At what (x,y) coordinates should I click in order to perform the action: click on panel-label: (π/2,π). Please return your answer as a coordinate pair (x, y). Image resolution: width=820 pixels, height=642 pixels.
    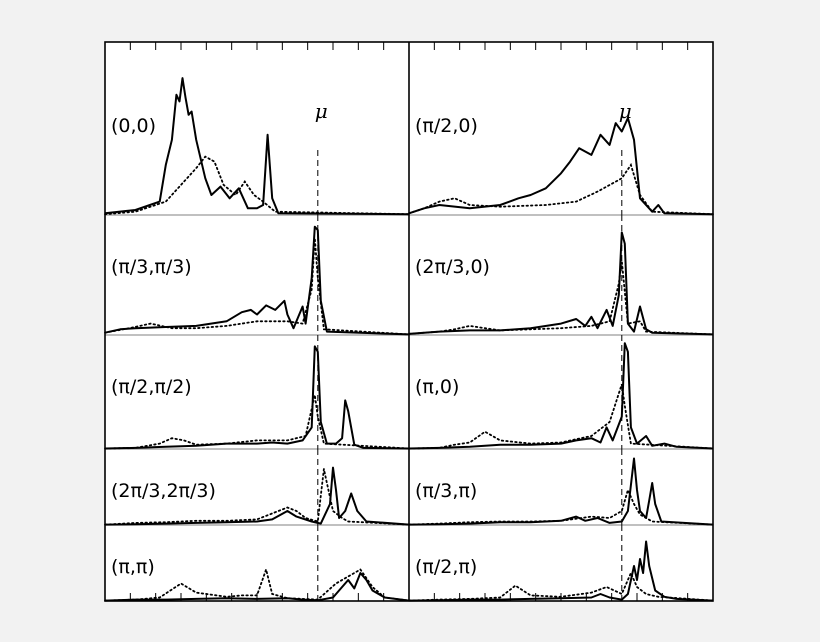
    Looking at the image, I should click on (446, 567).